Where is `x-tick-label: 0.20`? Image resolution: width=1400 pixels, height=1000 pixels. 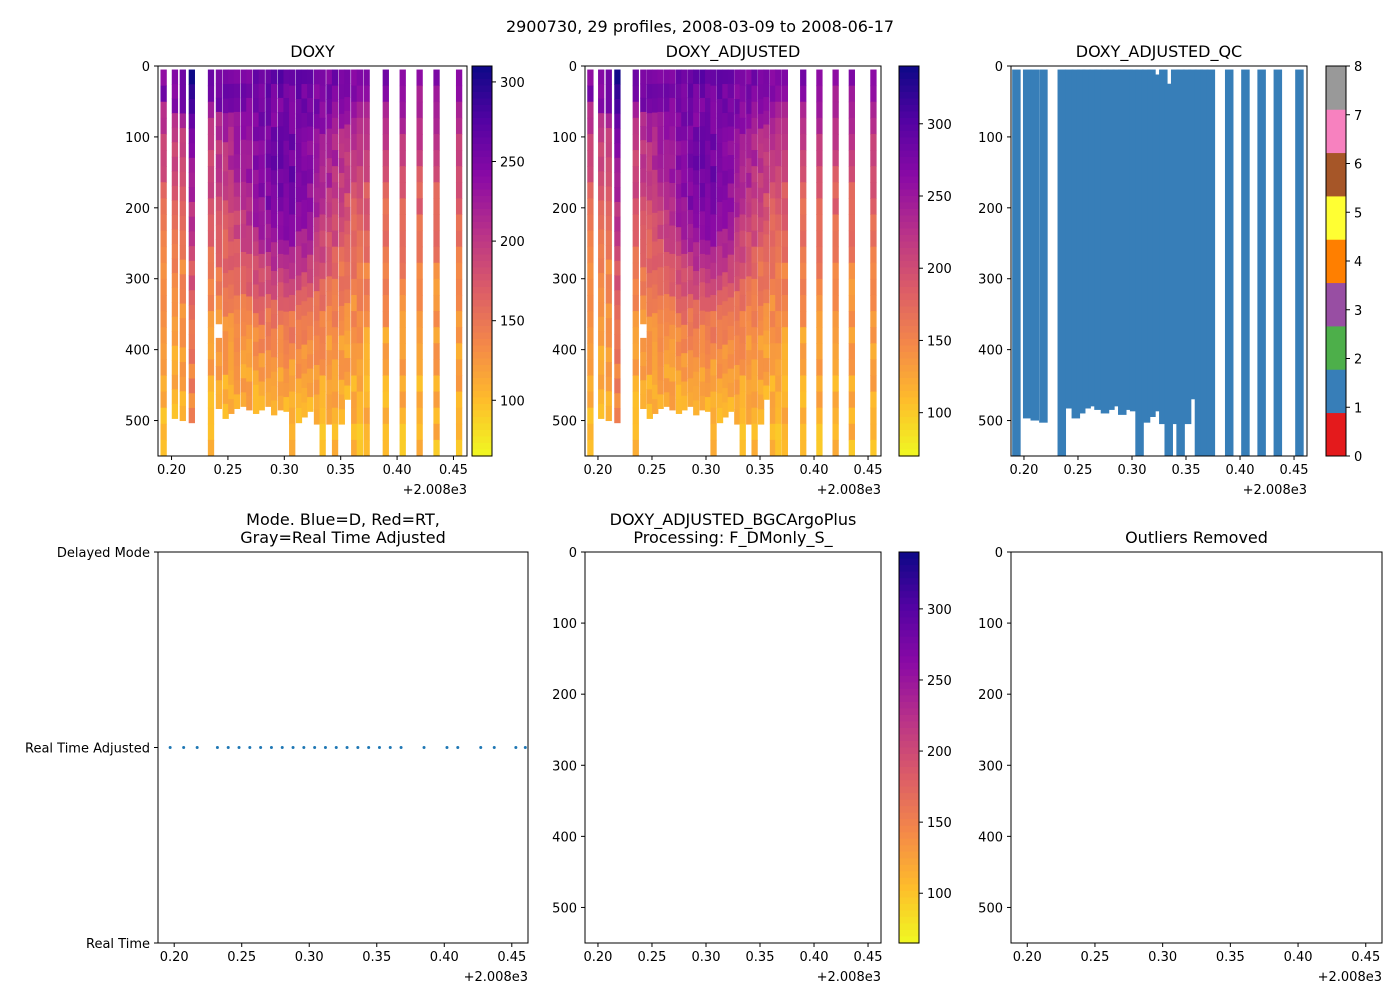 x-tick-label: 0.20 is located at coordinates (171, 470).